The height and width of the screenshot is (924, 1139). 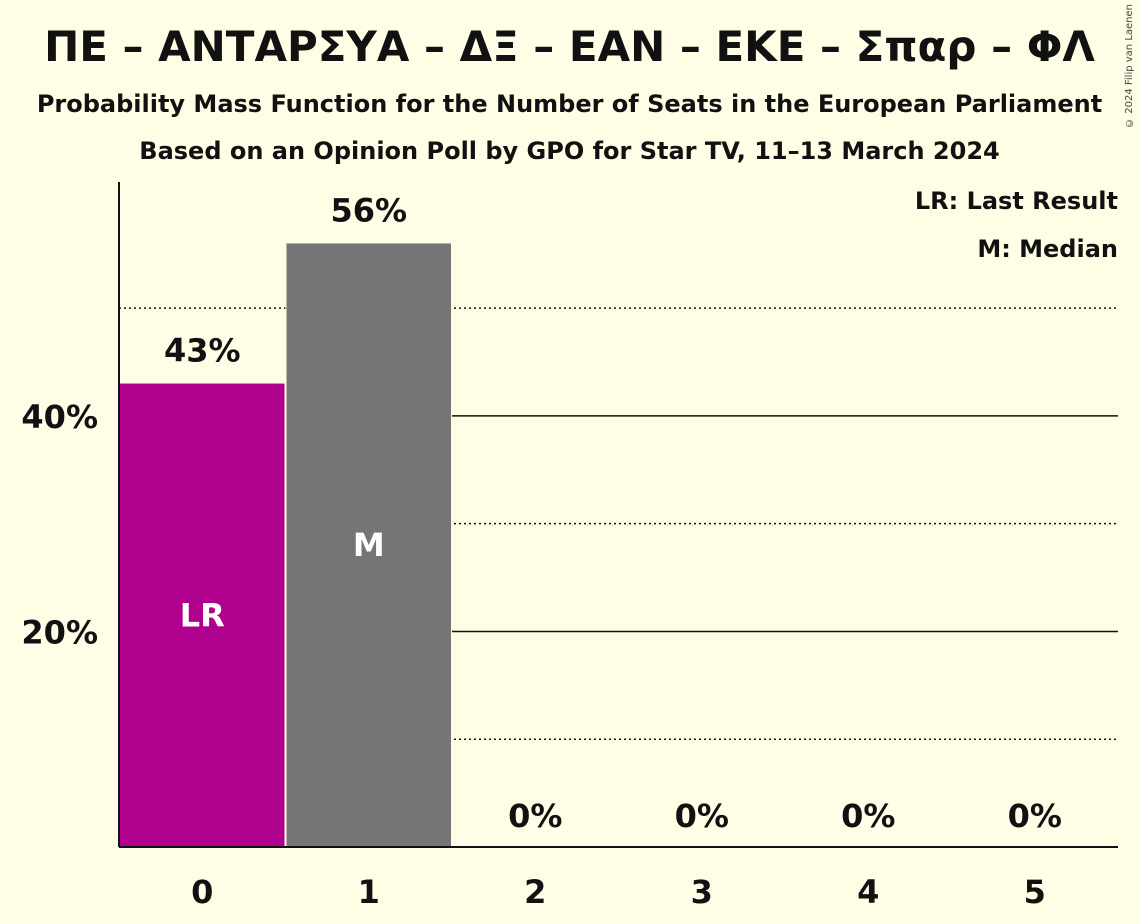 I want to click on value-label: 56%, so click(x=368, y=210).